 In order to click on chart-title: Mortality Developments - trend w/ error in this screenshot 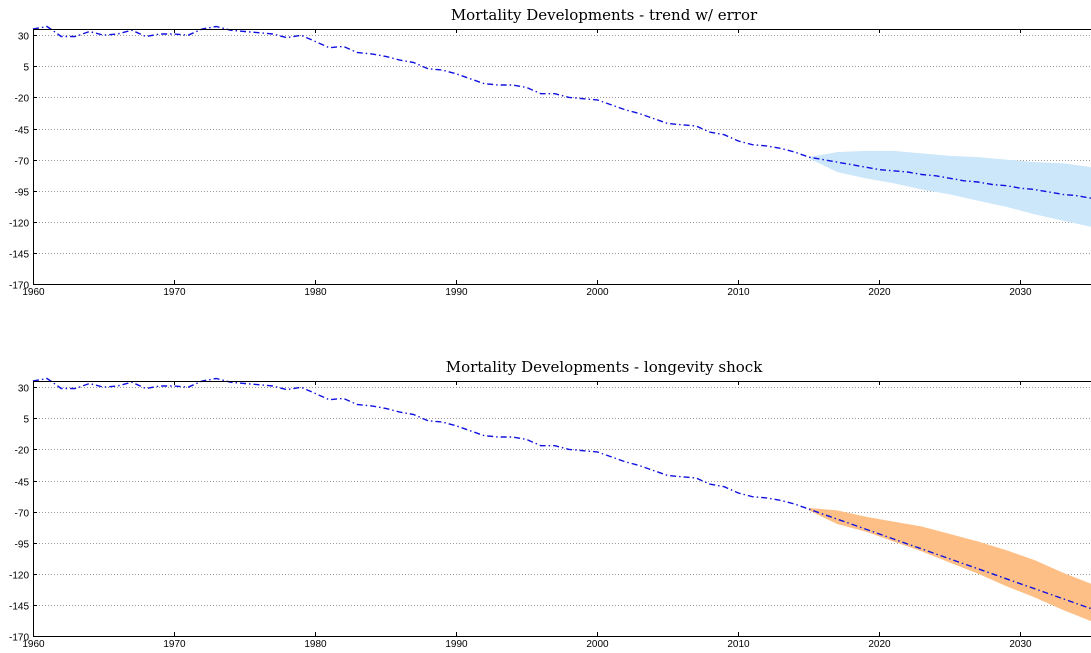, I will do `click(604, 15)`.